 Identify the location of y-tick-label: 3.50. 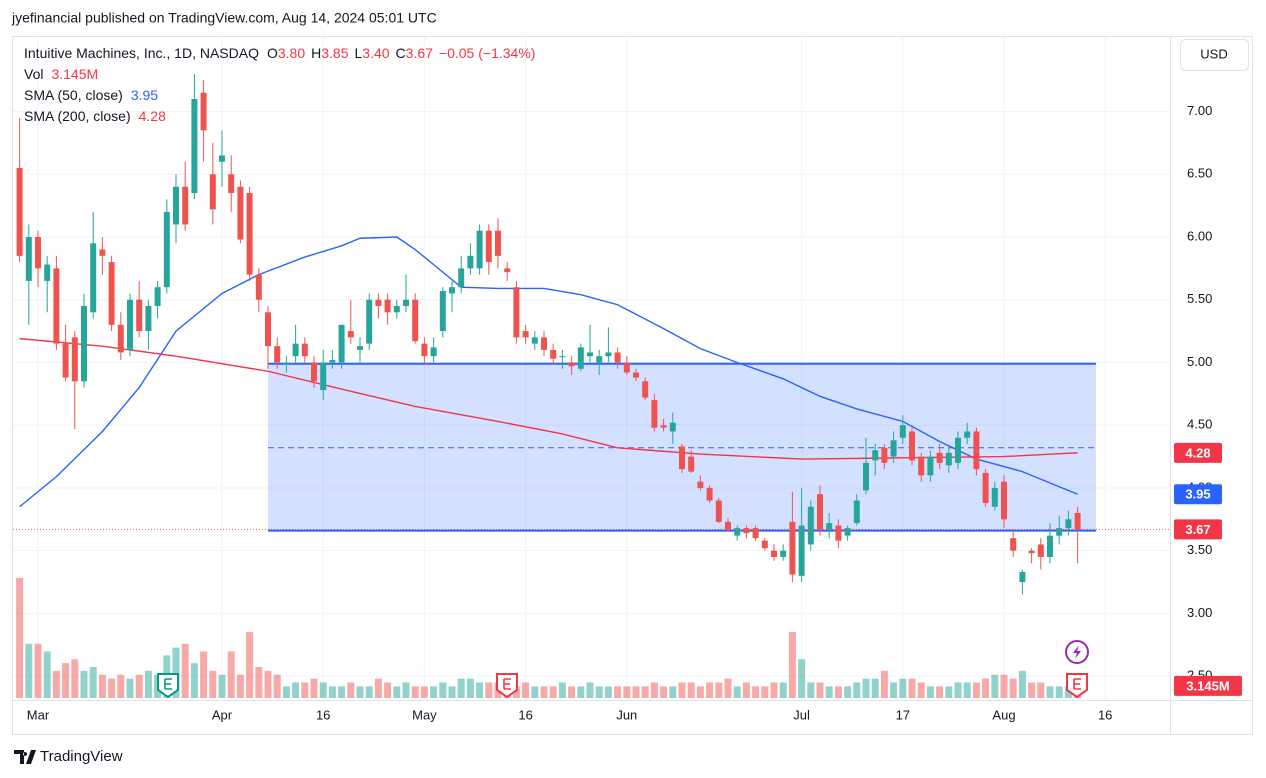
(1199, 549).